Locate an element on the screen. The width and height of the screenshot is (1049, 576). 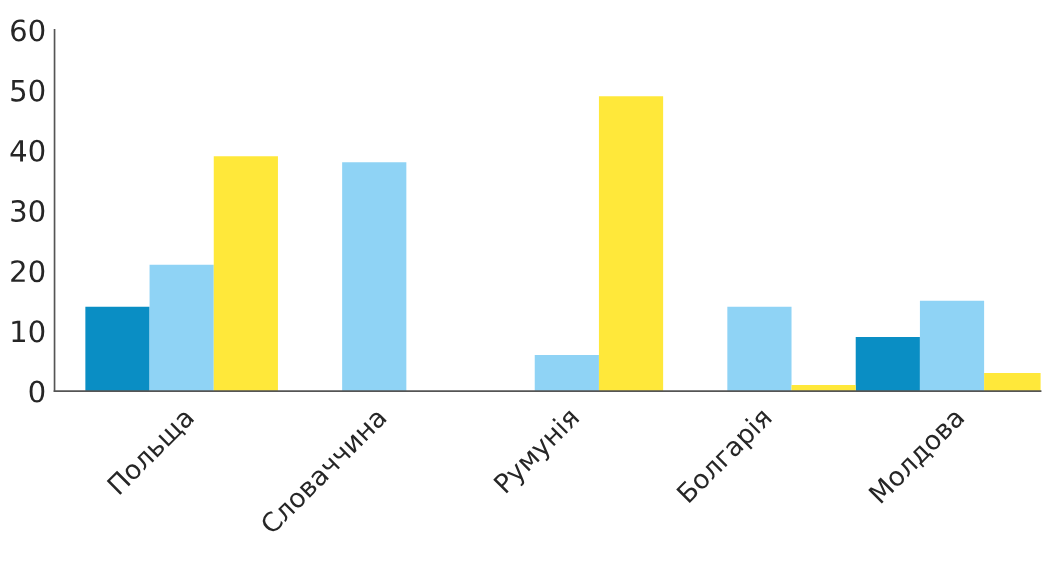
y-tick-label: 0 is located at coordinates (37, 391).